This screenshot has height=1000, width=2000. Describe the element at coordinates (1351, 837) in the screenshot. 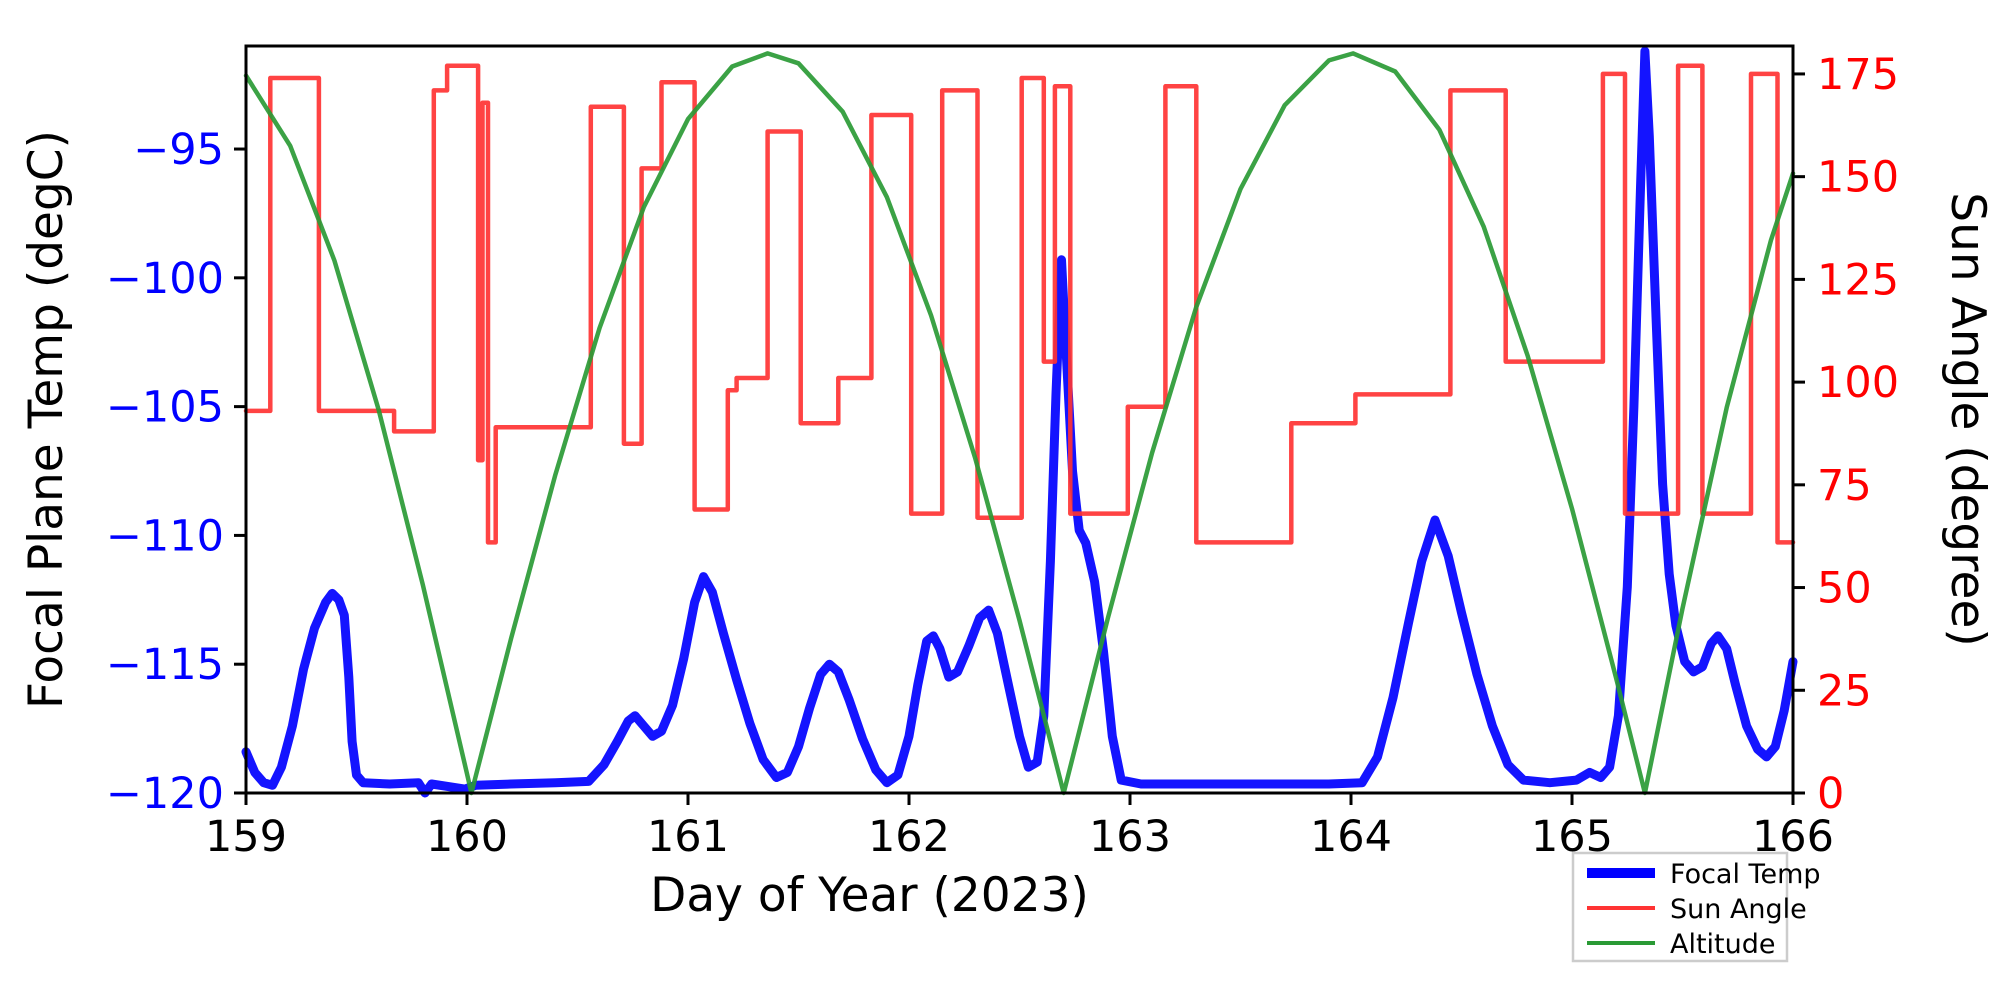

I see `x-tick-label: 164` at that location.